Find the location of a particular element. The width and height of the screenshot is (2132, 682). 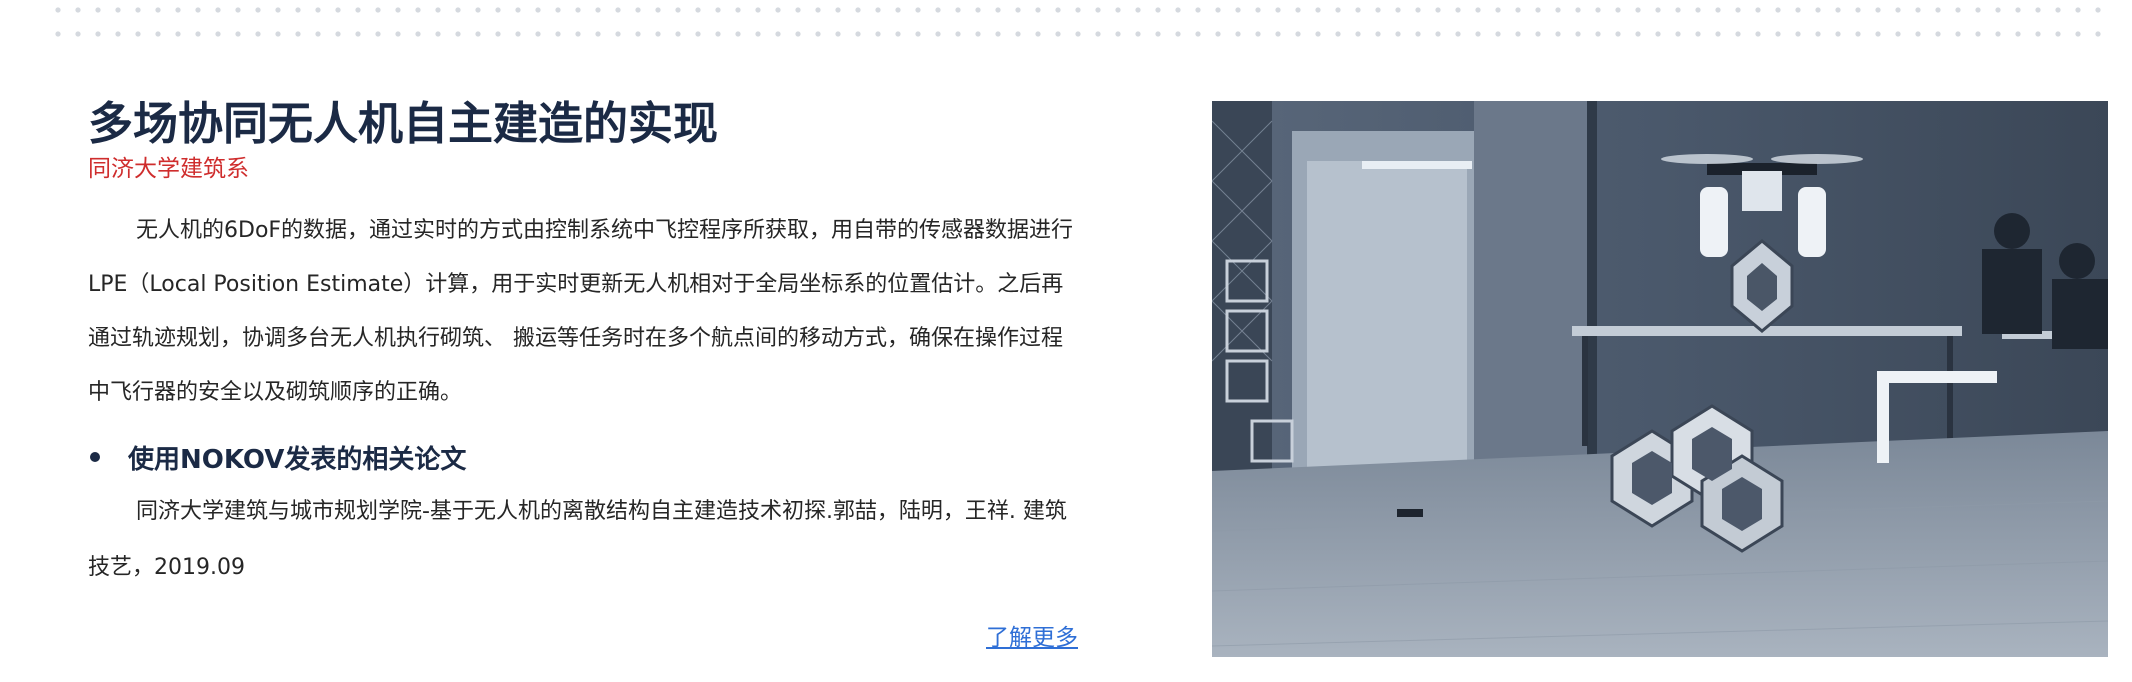

institution-subtitle: 同济大学建筑系 is located at coordinates (168, 169).